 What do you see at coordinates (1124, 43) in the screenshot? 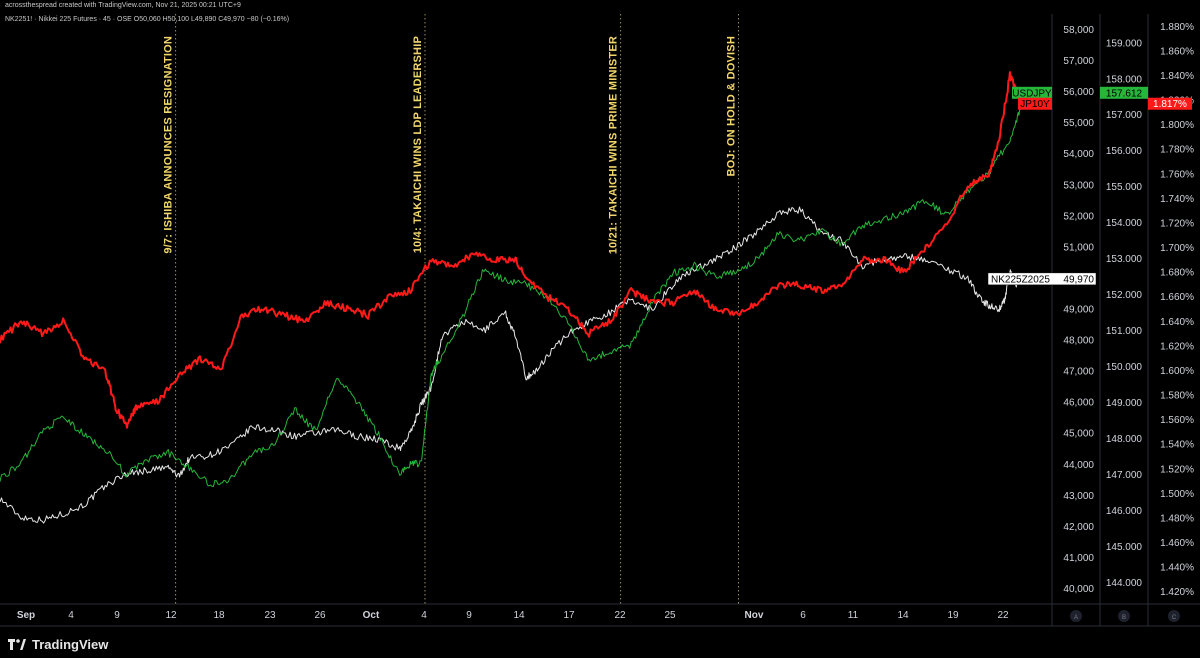
I see `y-tick-label-B: 159.000` at bounding box center [1124, 43].